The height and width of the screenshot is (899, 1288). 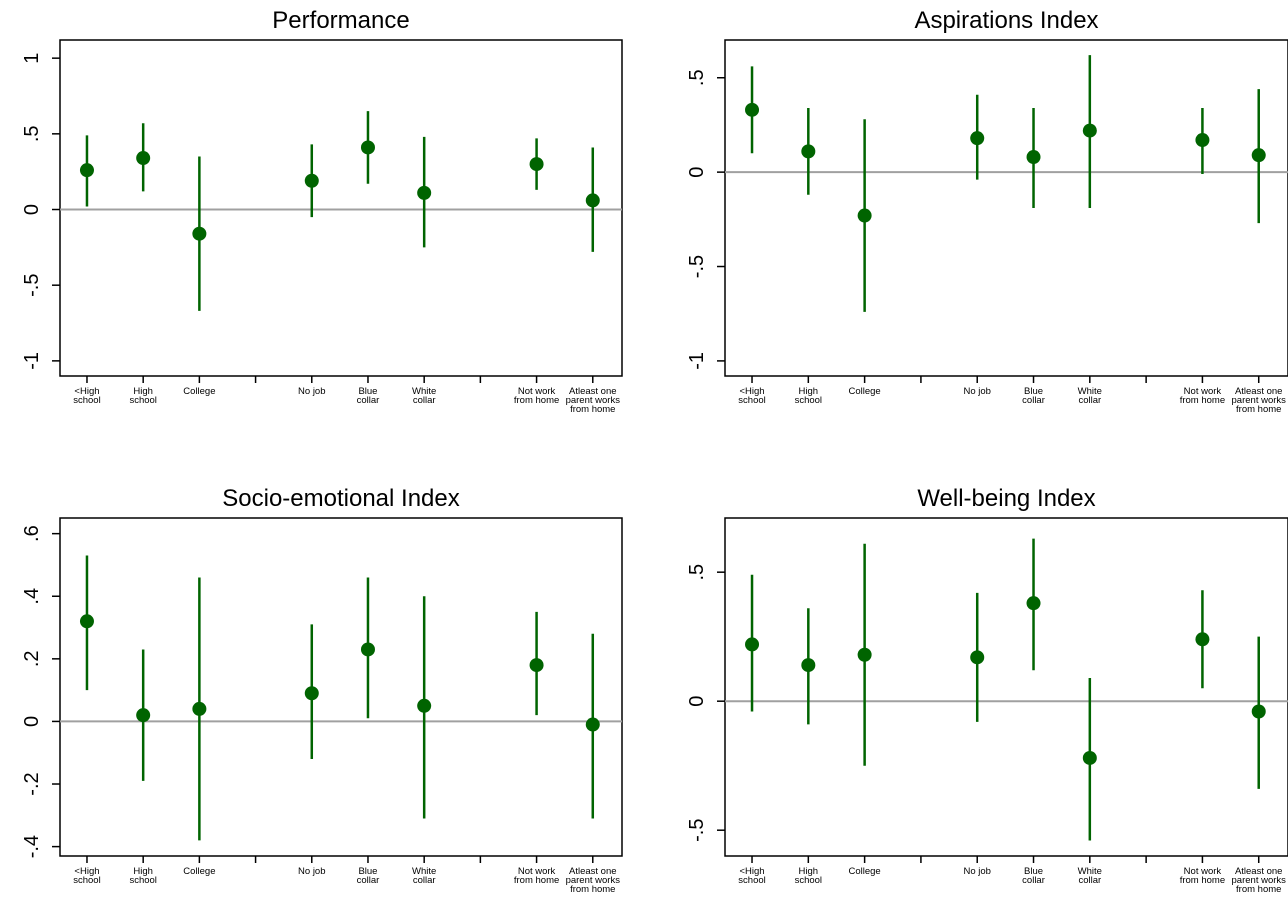 I want to click on y-tick-label: .2, so click(x=32, y=658).